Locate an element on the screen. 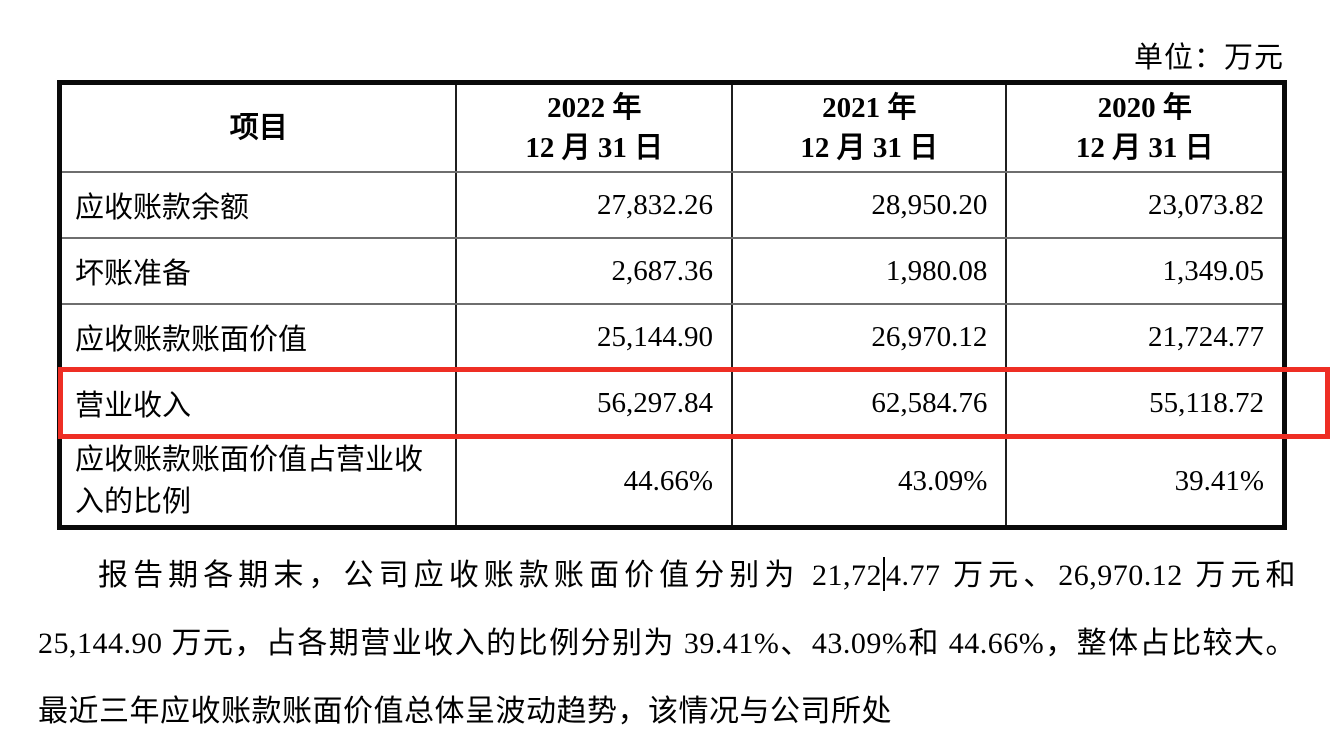 The height and width of the screenshot is (746, 1332). header-2021-line1: 2021 年 is located at coordinates (869, 108).